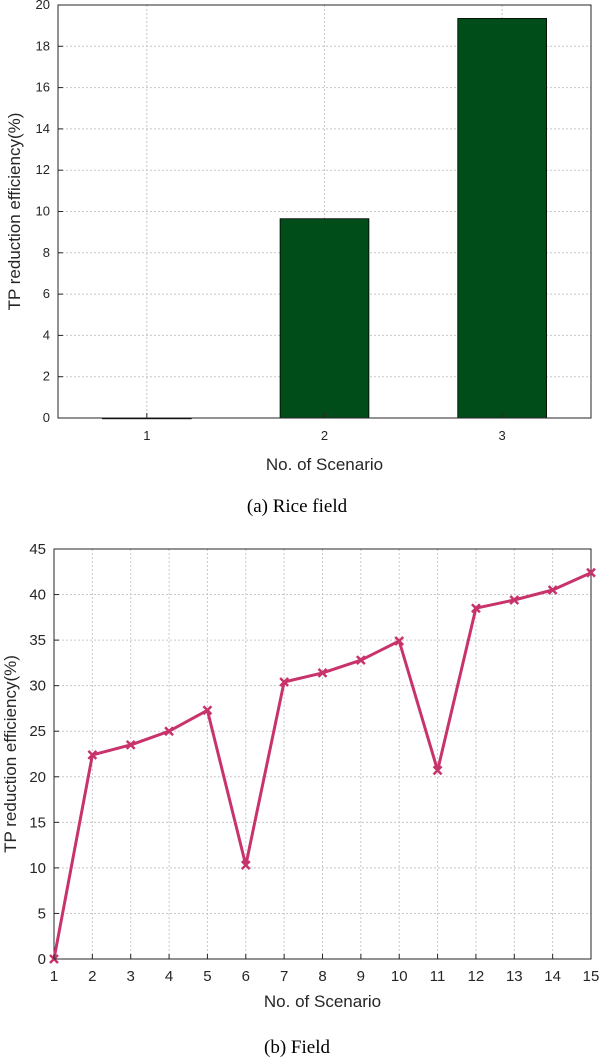  What do you see at coordinates (37, 686) in the screenshot?
I see `y-tick-label: 30` at bounding box center [37, 686].